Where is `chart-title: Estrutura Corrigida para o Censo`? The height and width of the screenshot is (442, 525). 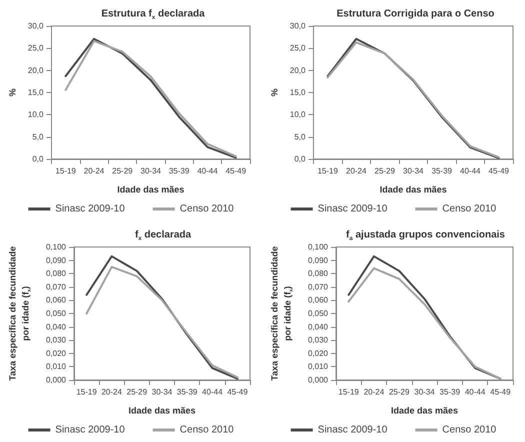 chart-title: Estrutura Corrigida para o Censo is located at coordinates (415, 14).